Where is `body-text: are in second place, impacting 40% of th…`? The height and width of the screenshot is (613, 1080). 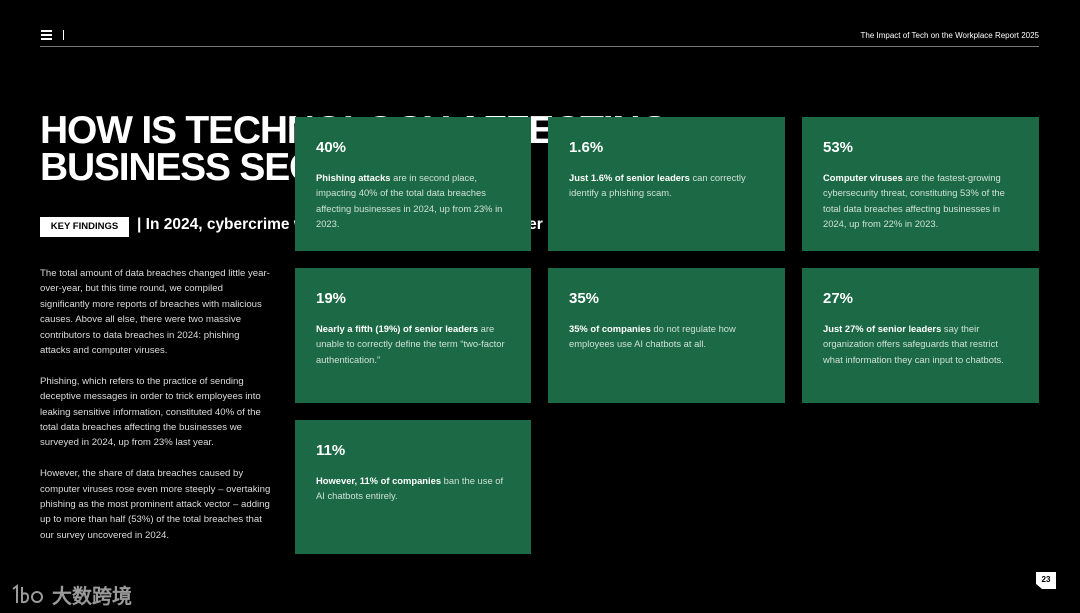
body-text: are in second place, impacting 40% of th… is located at coordinates (409, 201).